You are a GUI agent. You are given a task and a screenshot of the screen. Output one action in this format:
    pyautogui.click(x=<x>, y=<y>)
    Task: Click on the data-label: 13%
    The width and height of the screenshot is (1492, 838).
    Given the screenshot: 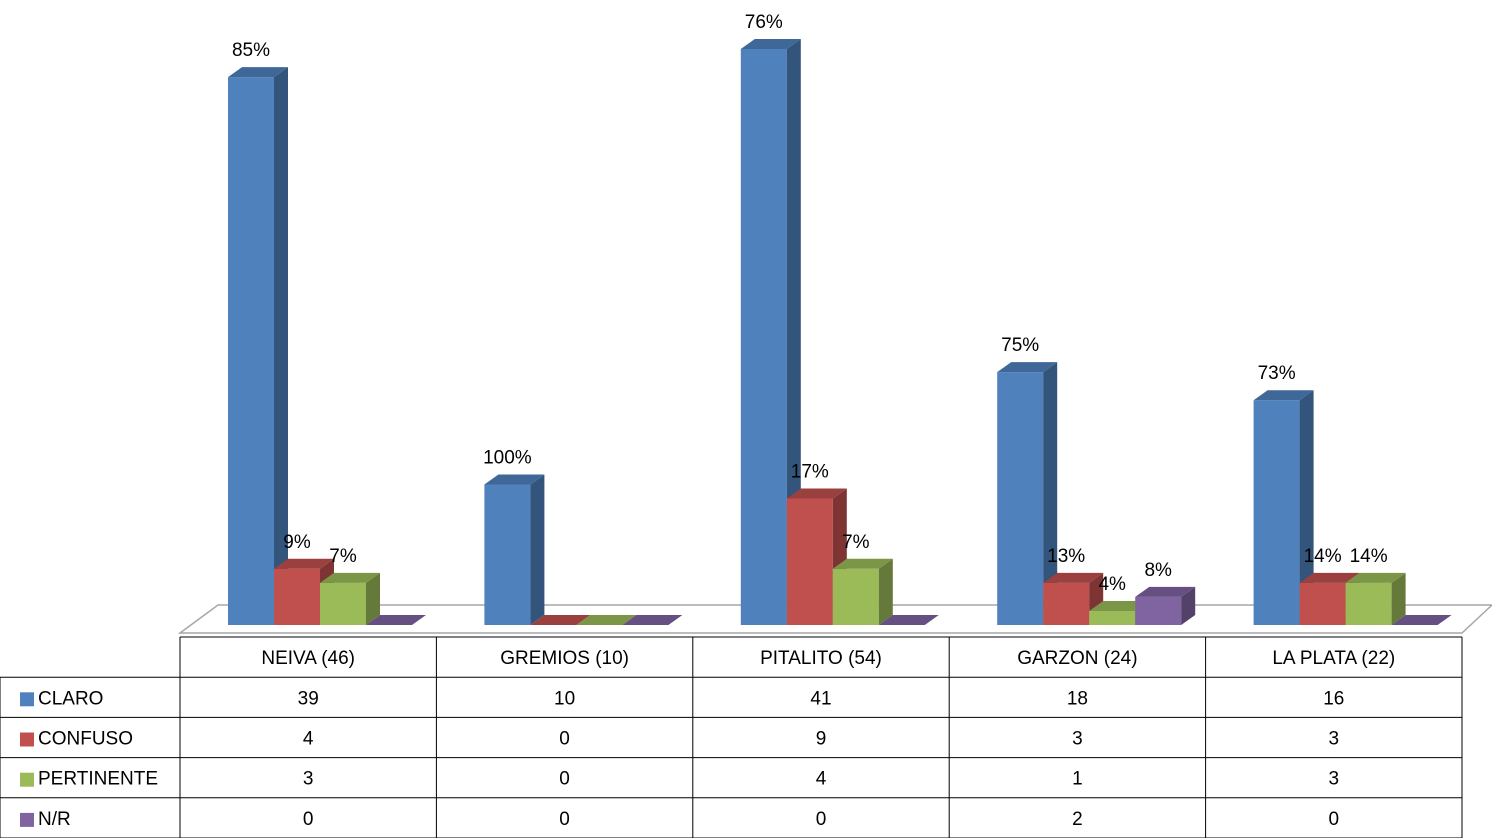 What is the action you would take?
    pyautogui.click(x=1066, y=556)
    